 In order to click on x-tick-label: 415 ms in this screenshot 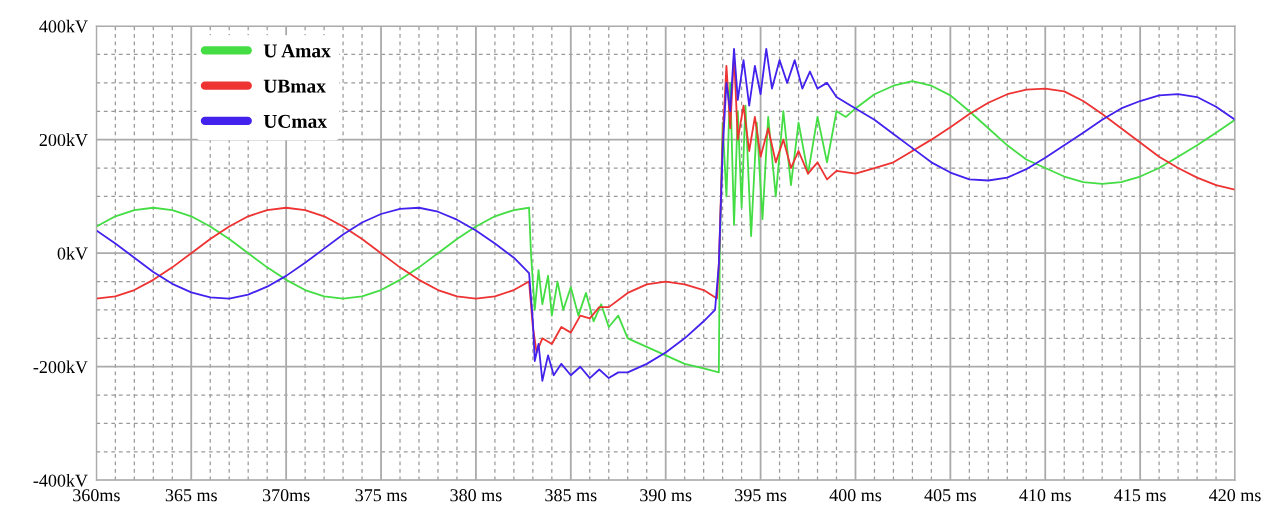, I will do `click(1140, 495)`.